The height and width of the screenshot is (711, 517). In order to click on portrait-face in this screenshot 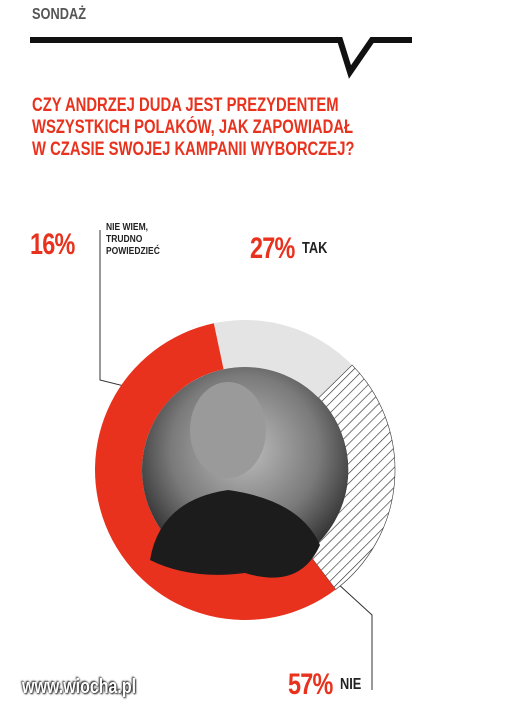, I will do `click(228, 430)`.